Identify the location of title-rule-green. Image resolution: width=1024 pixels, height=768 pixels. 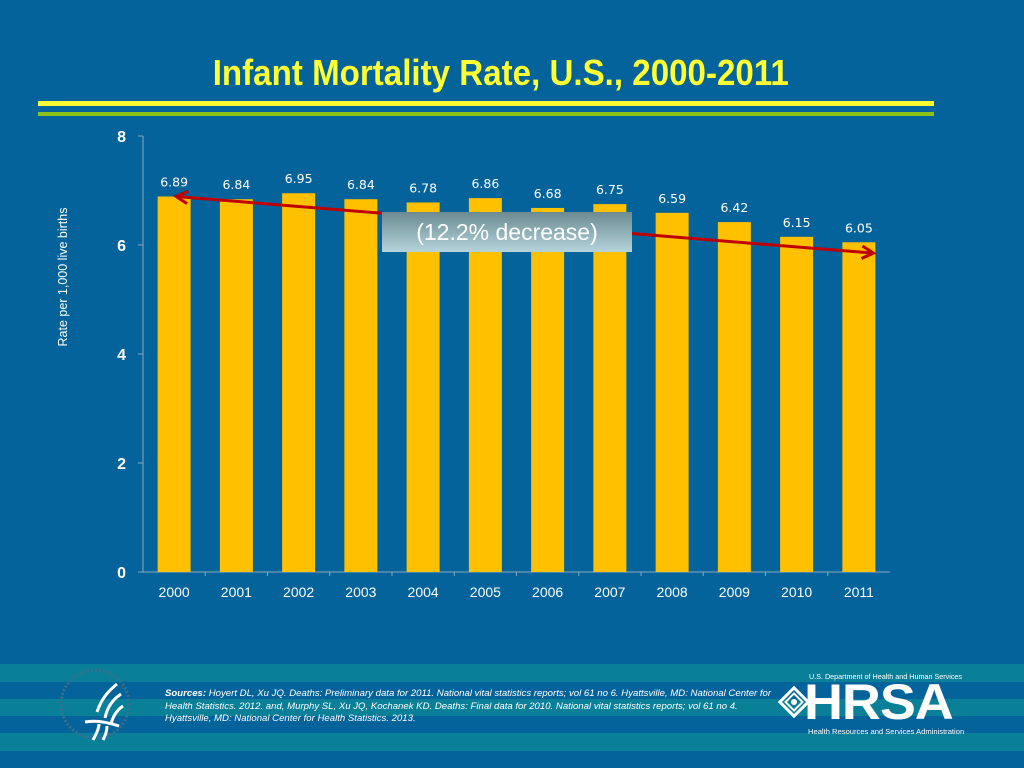
(486, 114).